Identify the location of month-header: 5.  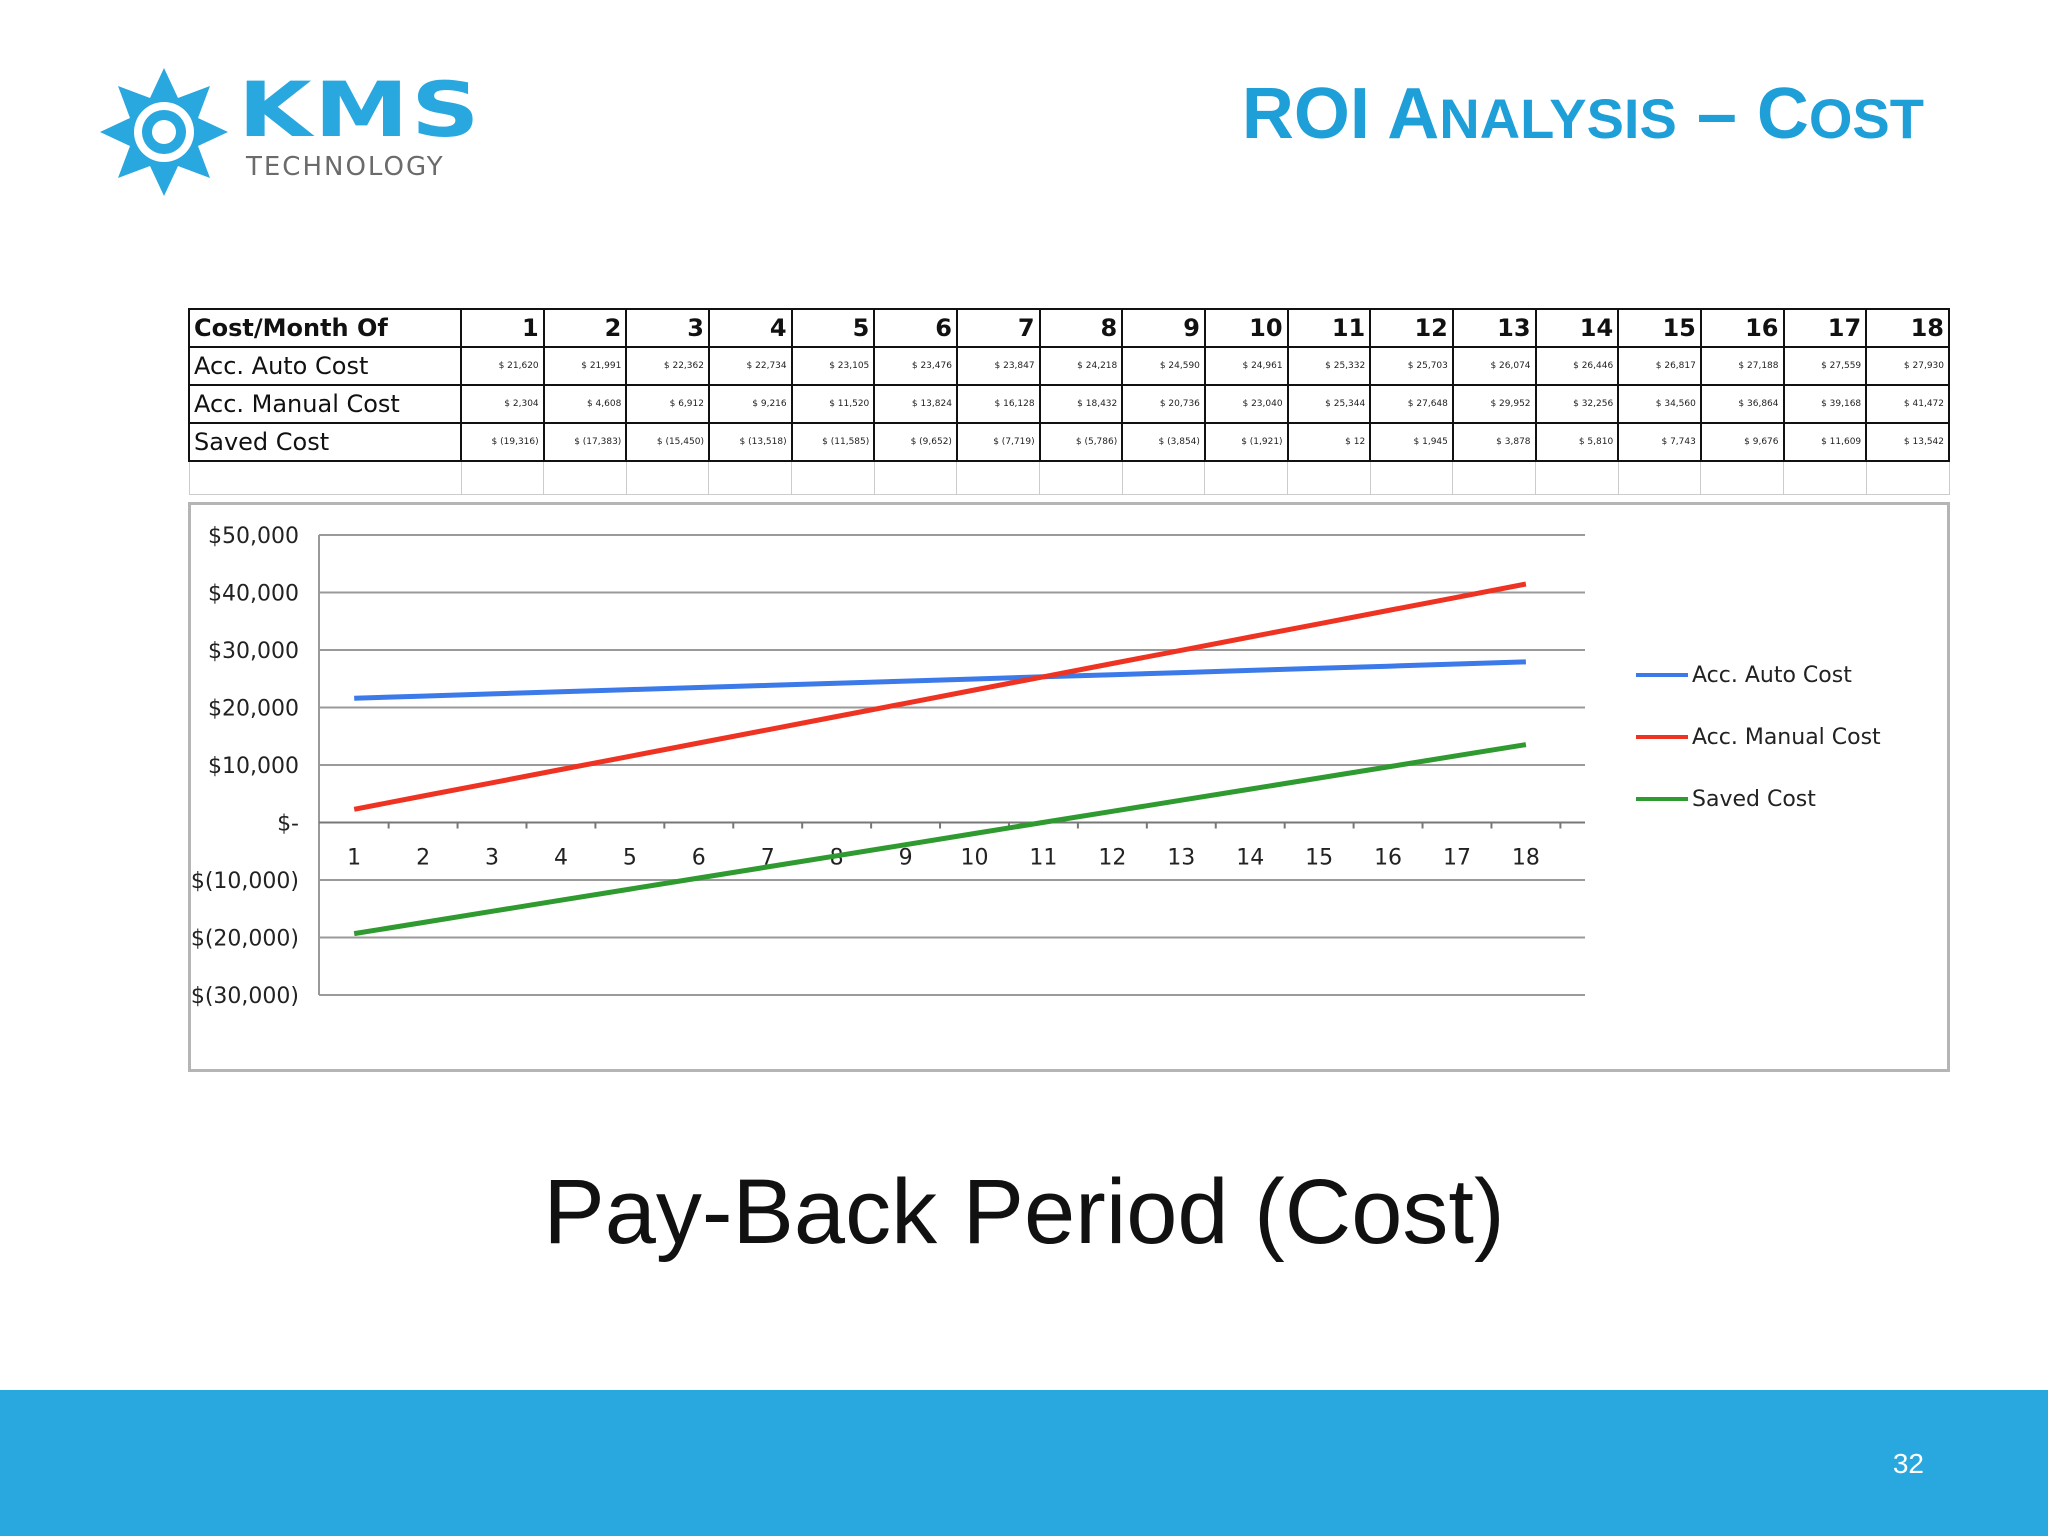
(833, 328).